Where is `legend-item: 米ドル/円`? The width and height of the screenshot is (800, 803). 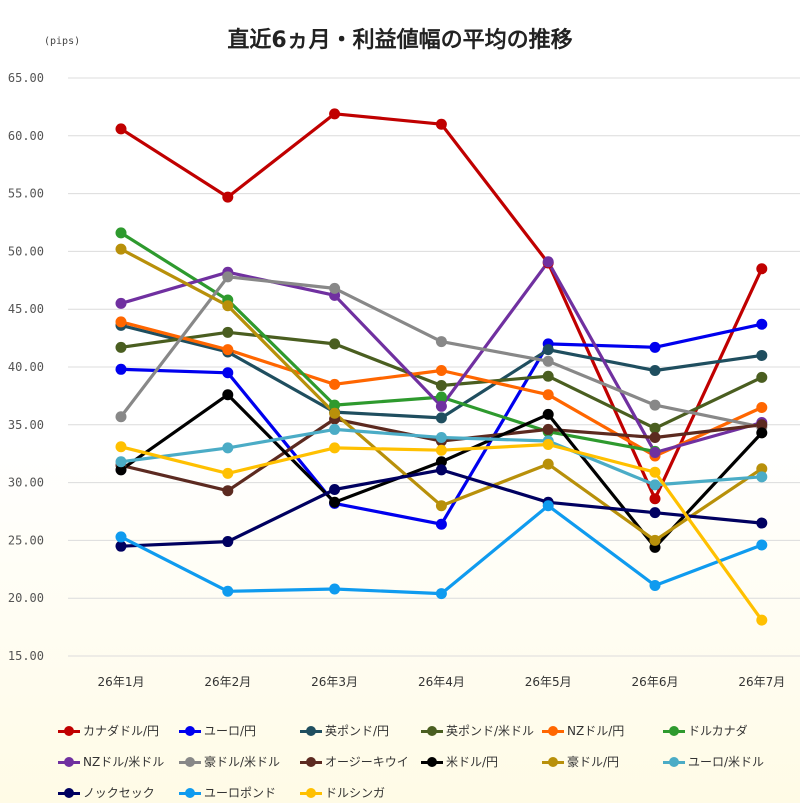 legend-item: 米ドル/円 is located at coordinates (481, 761).